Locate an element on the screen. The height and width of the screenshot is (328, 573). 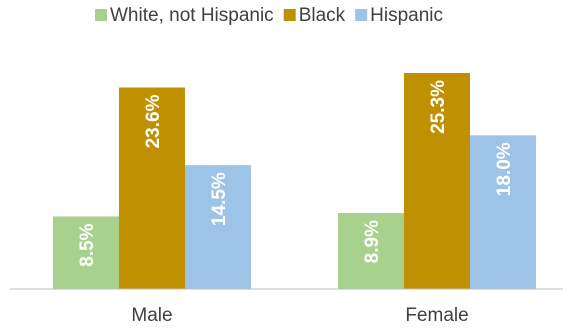
legend-swatch-white-not-hispanic is located at coordinates (101, 15).